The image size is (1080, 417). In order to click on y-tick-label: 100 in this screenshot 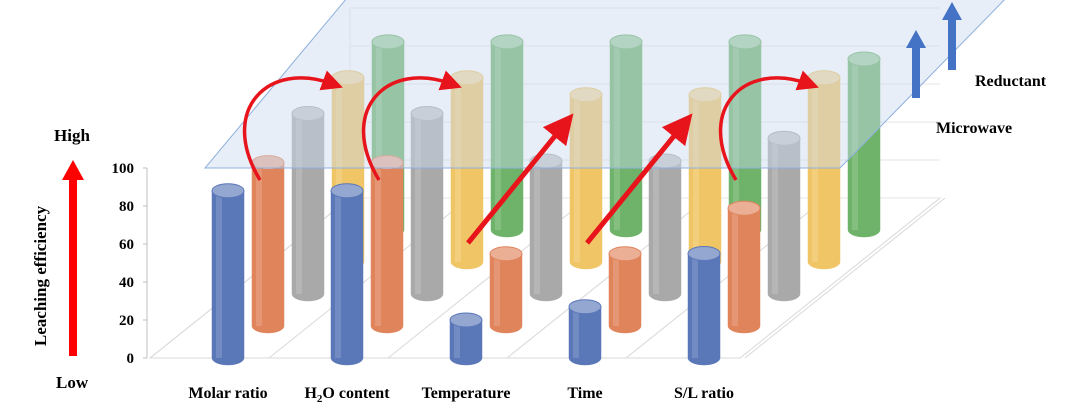, I will do `click(123, 169)`.